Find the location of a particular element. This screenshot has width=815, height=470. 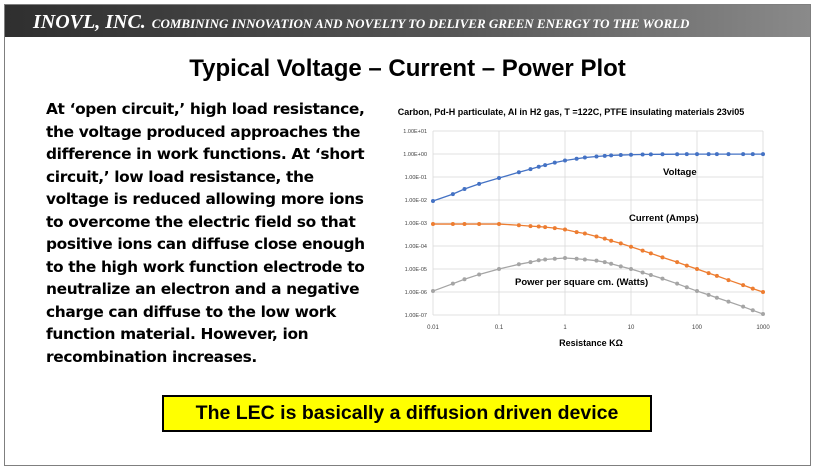

x-axis-label: Resistance KΩ is located at coordinates (591, 343).